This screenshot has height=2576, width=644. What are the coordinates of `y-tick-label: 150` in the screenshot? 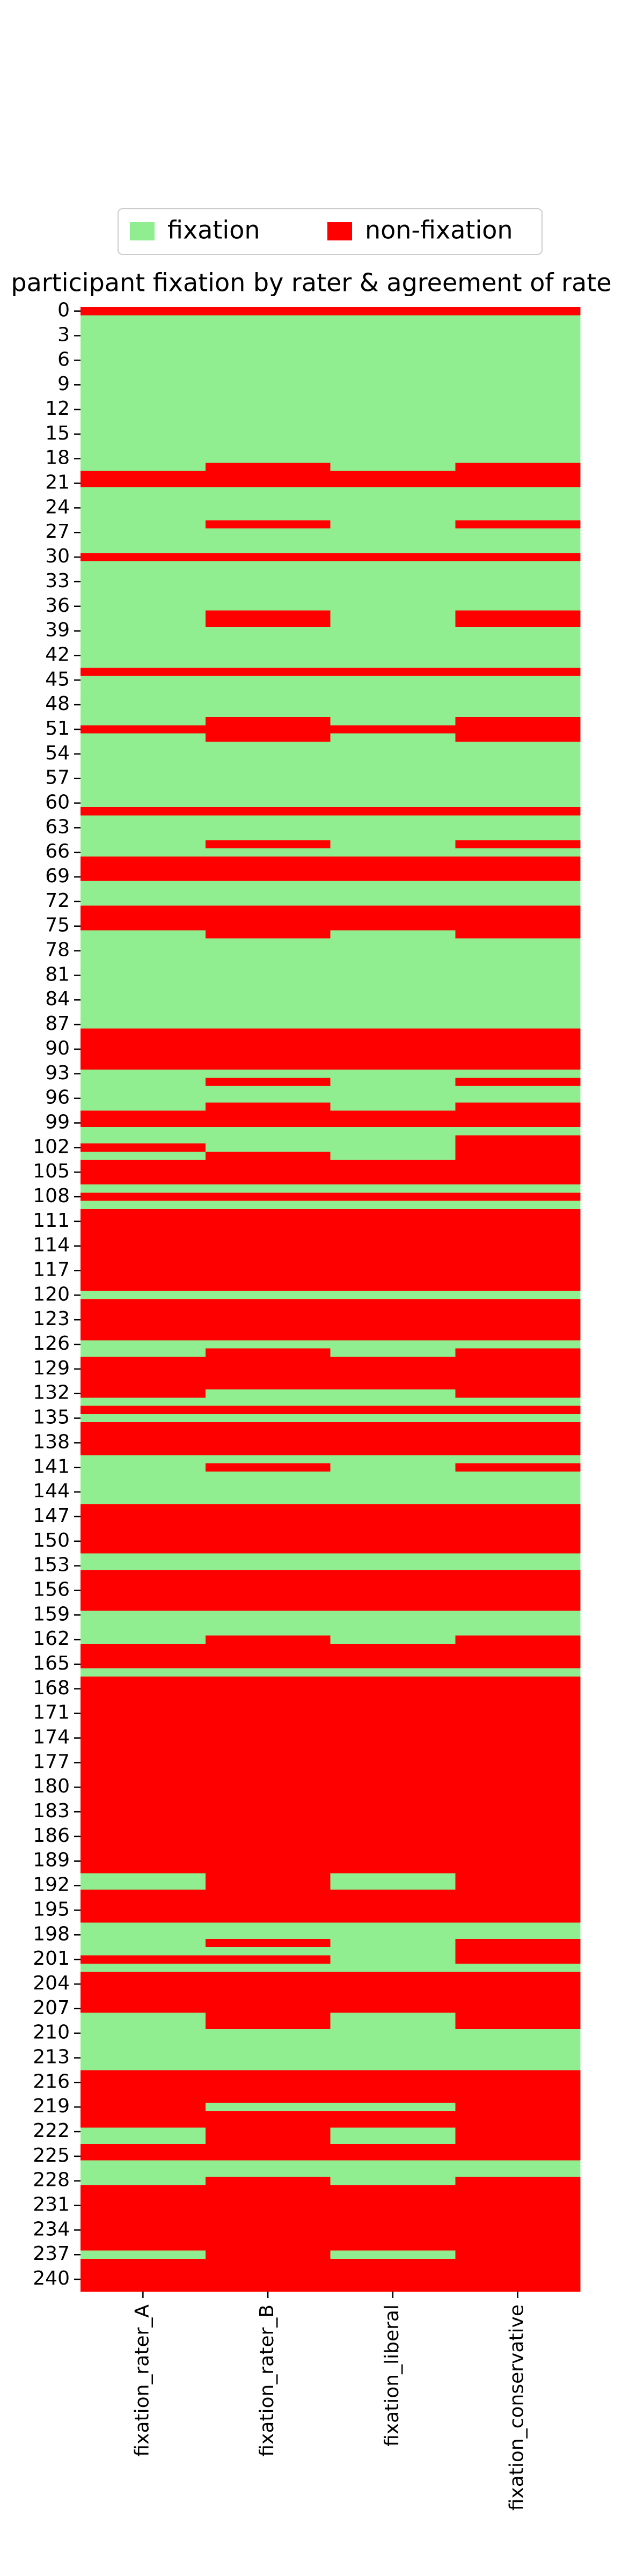 It's located at (51, 1540).